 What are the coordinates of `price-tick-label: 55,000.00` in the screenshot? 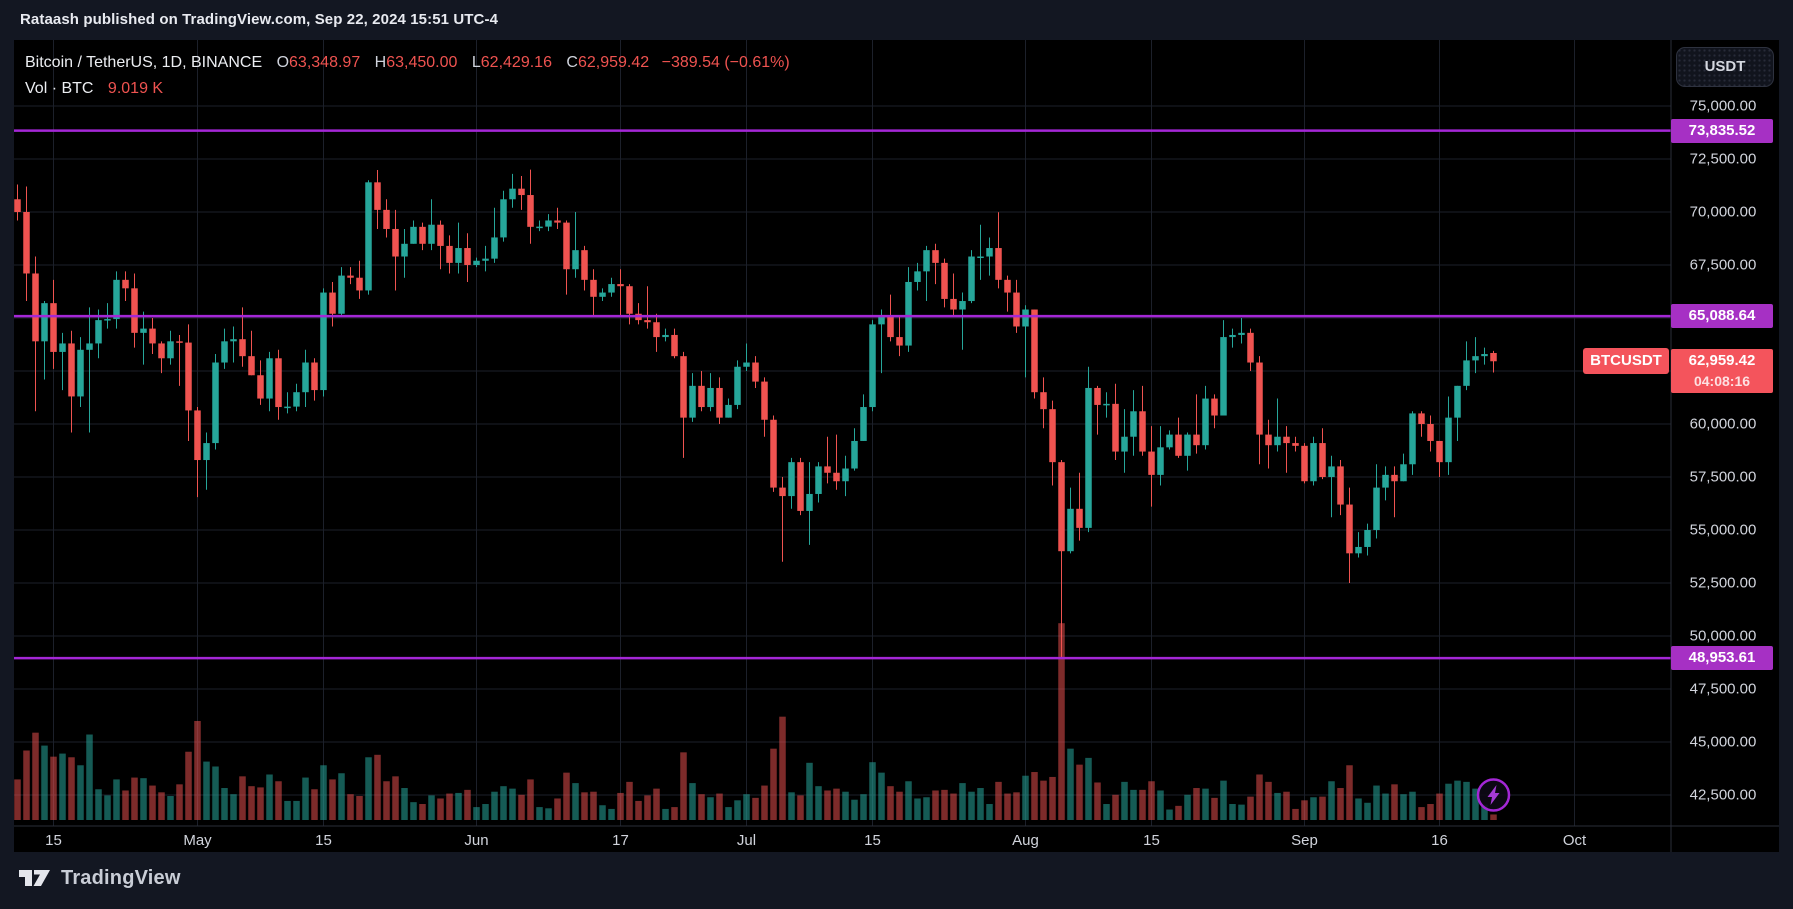 It's located at (1723, 530).